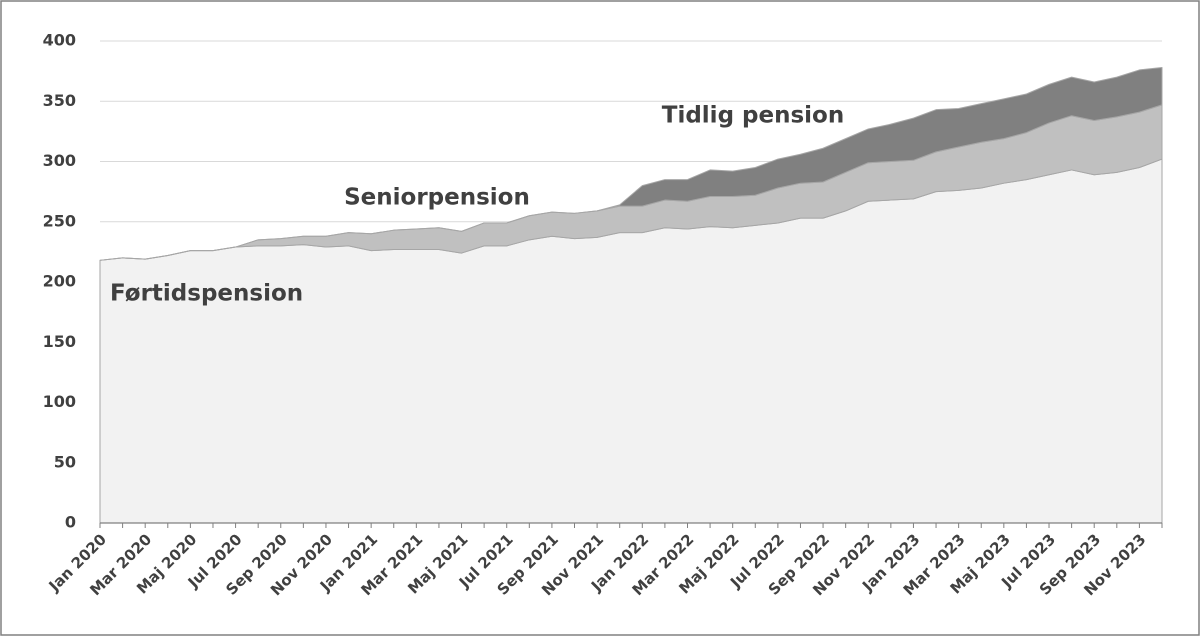 The image size is (1201, 637). I want to click on y-tick-label: 200, so click(59, 281).